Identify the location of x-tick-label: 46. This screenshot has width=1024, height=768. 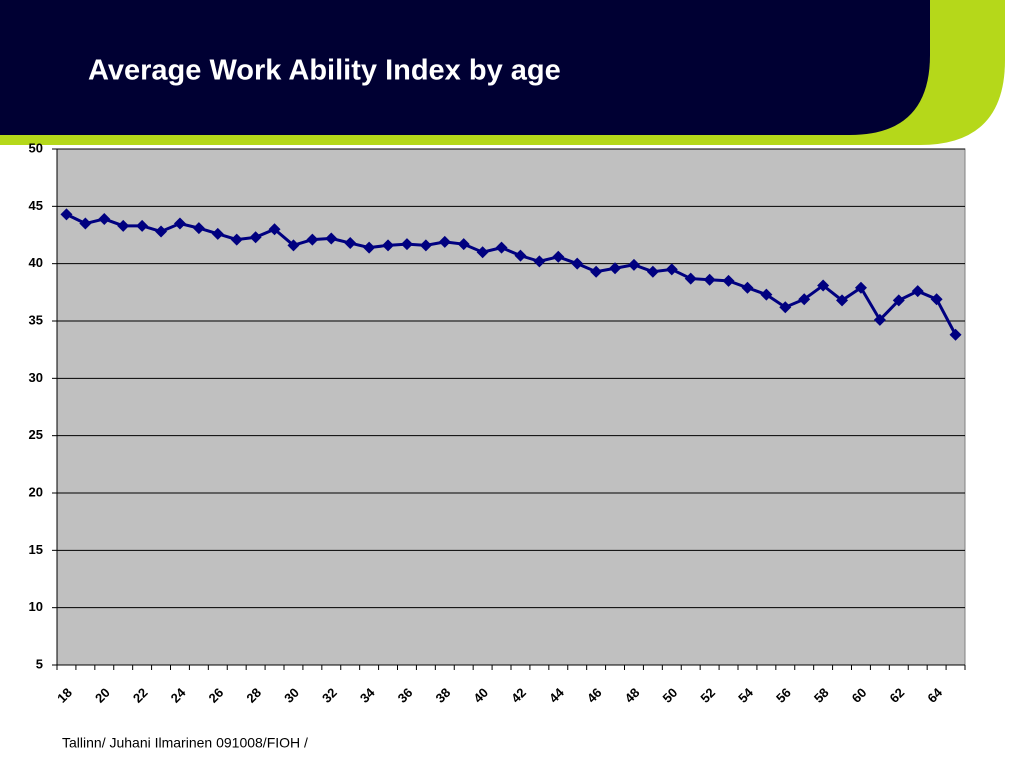
(594, 695).